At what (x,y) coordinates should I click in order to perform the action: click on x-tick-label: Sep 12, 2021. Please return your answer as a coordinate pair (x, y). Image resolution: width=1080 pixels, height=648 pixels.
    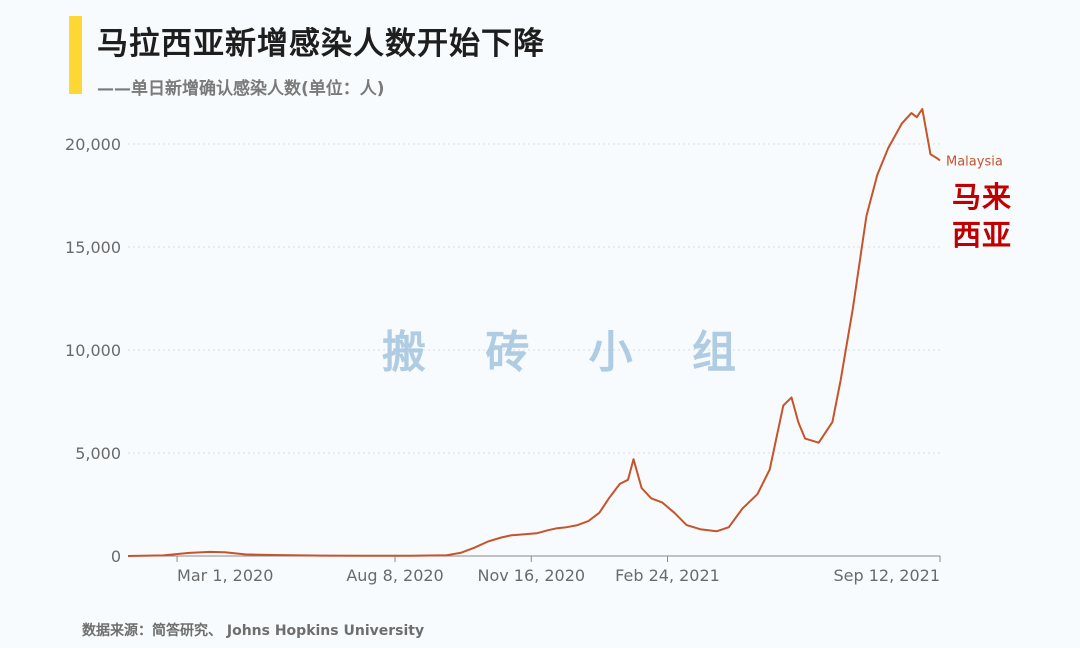
    Looking at the image, I should click on (887, 575).